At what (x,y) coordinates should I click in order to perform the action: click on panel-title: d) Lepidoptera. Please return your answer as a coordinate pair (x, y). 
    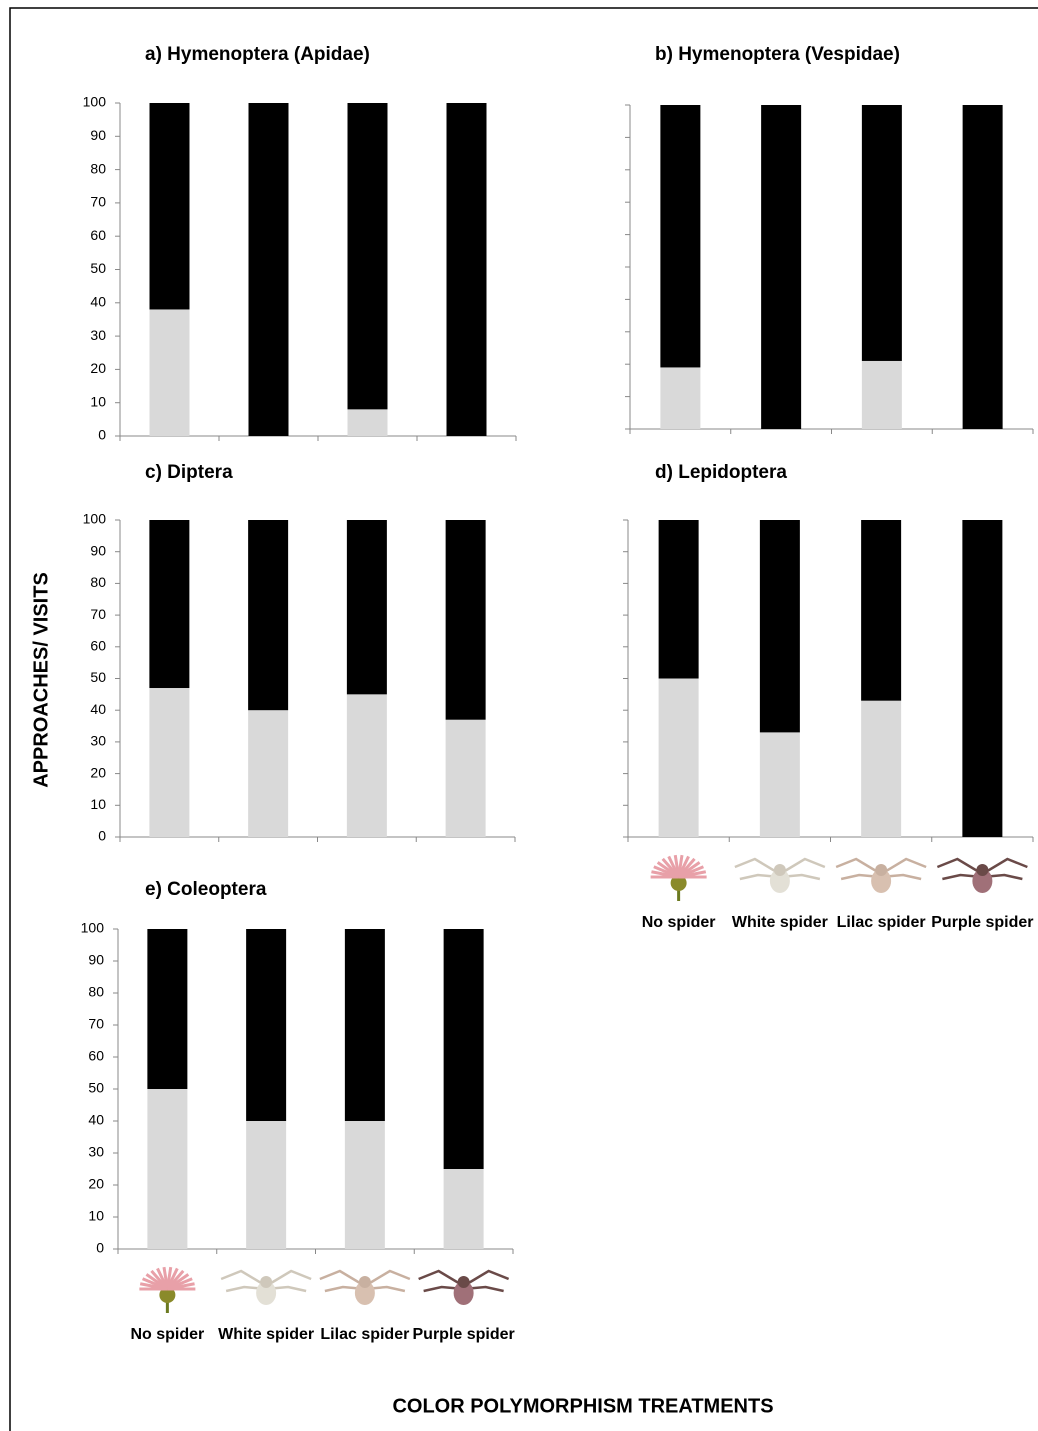
    Looking at the image, I should click on (721, 472).